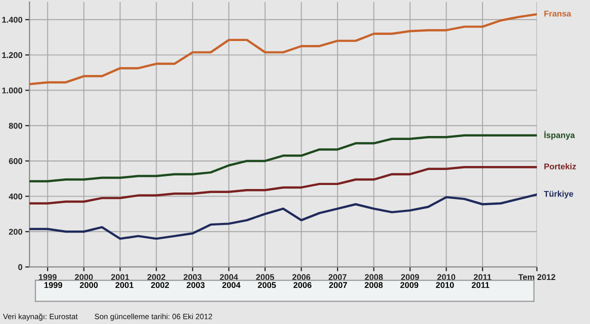 This screenshot has width=590, height=324. I want to click on x2-tick-label: 2000, so click(89, 285).